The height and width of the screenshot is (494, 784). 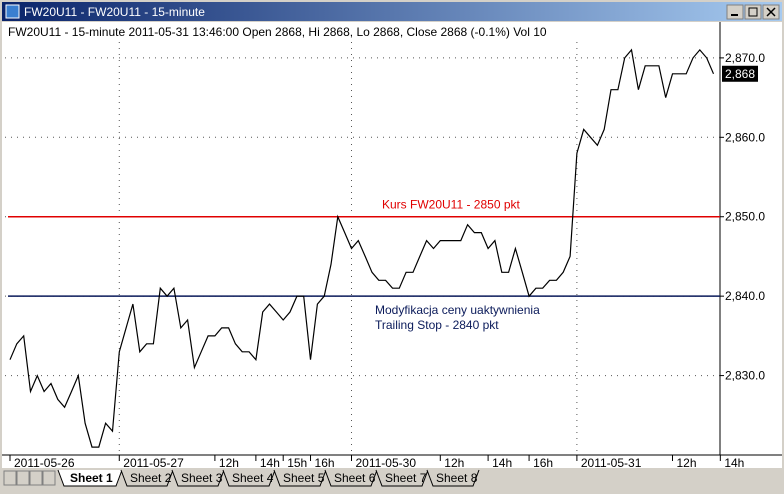 What do you see at coordinates (355, 478) in the screenshot?
I see `tab-label: Sheet 6` at bounding box center [355, 478].